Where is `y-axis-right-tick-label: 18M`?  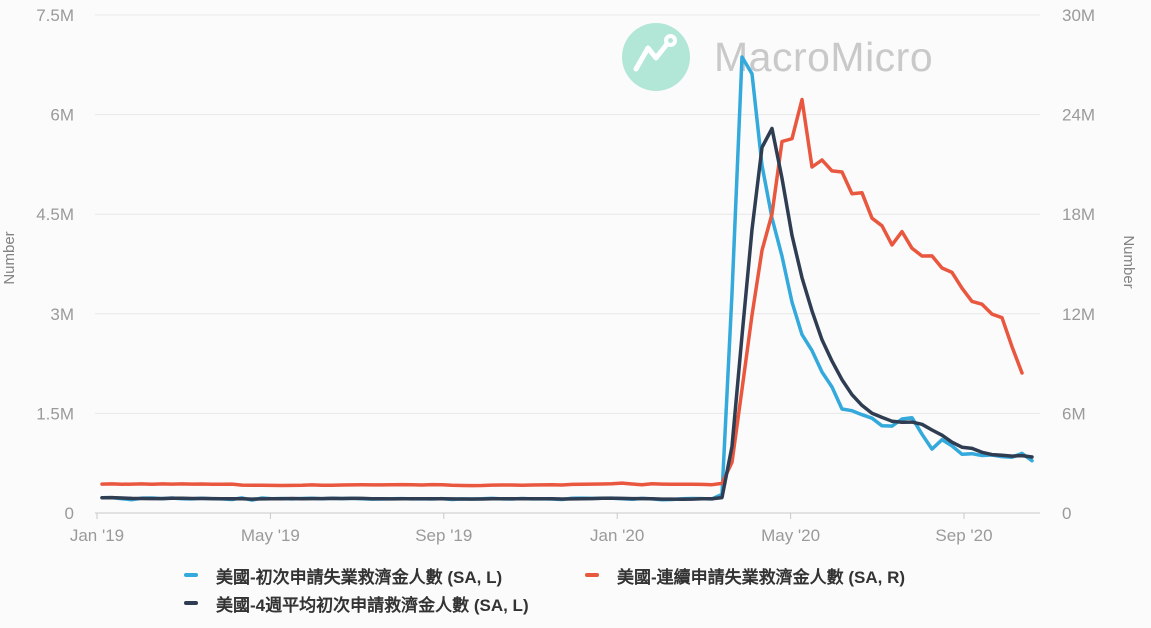
y-axis-right-tick-label: 18M is located at coordinates (1078, 214).